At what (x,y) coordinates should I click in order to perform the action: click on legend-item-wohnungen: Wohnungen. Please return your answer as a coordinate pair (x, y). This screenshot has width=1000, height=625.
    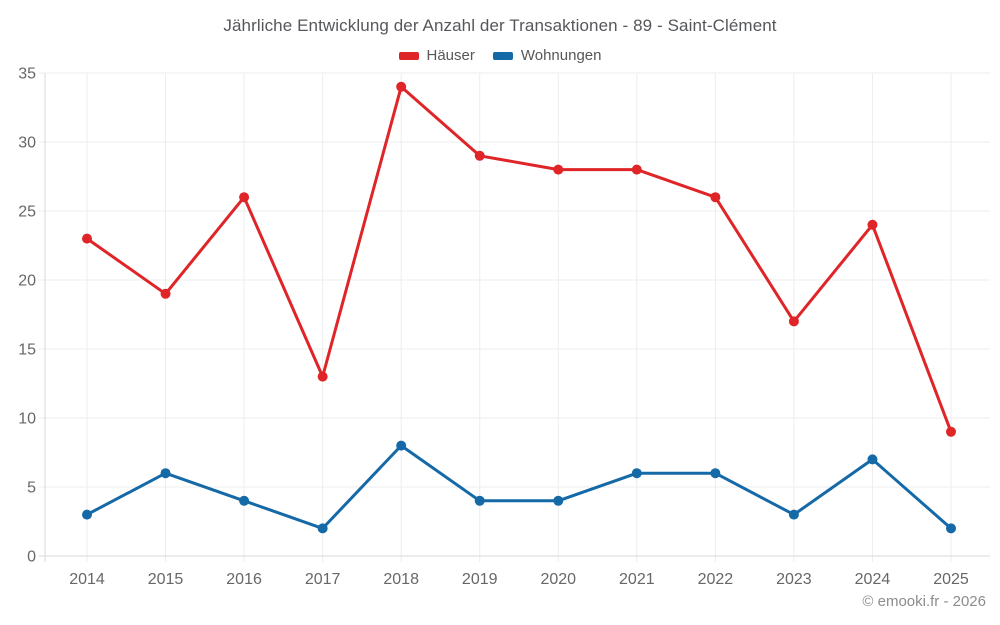
    Looking at the image, I should click on (547, 55).